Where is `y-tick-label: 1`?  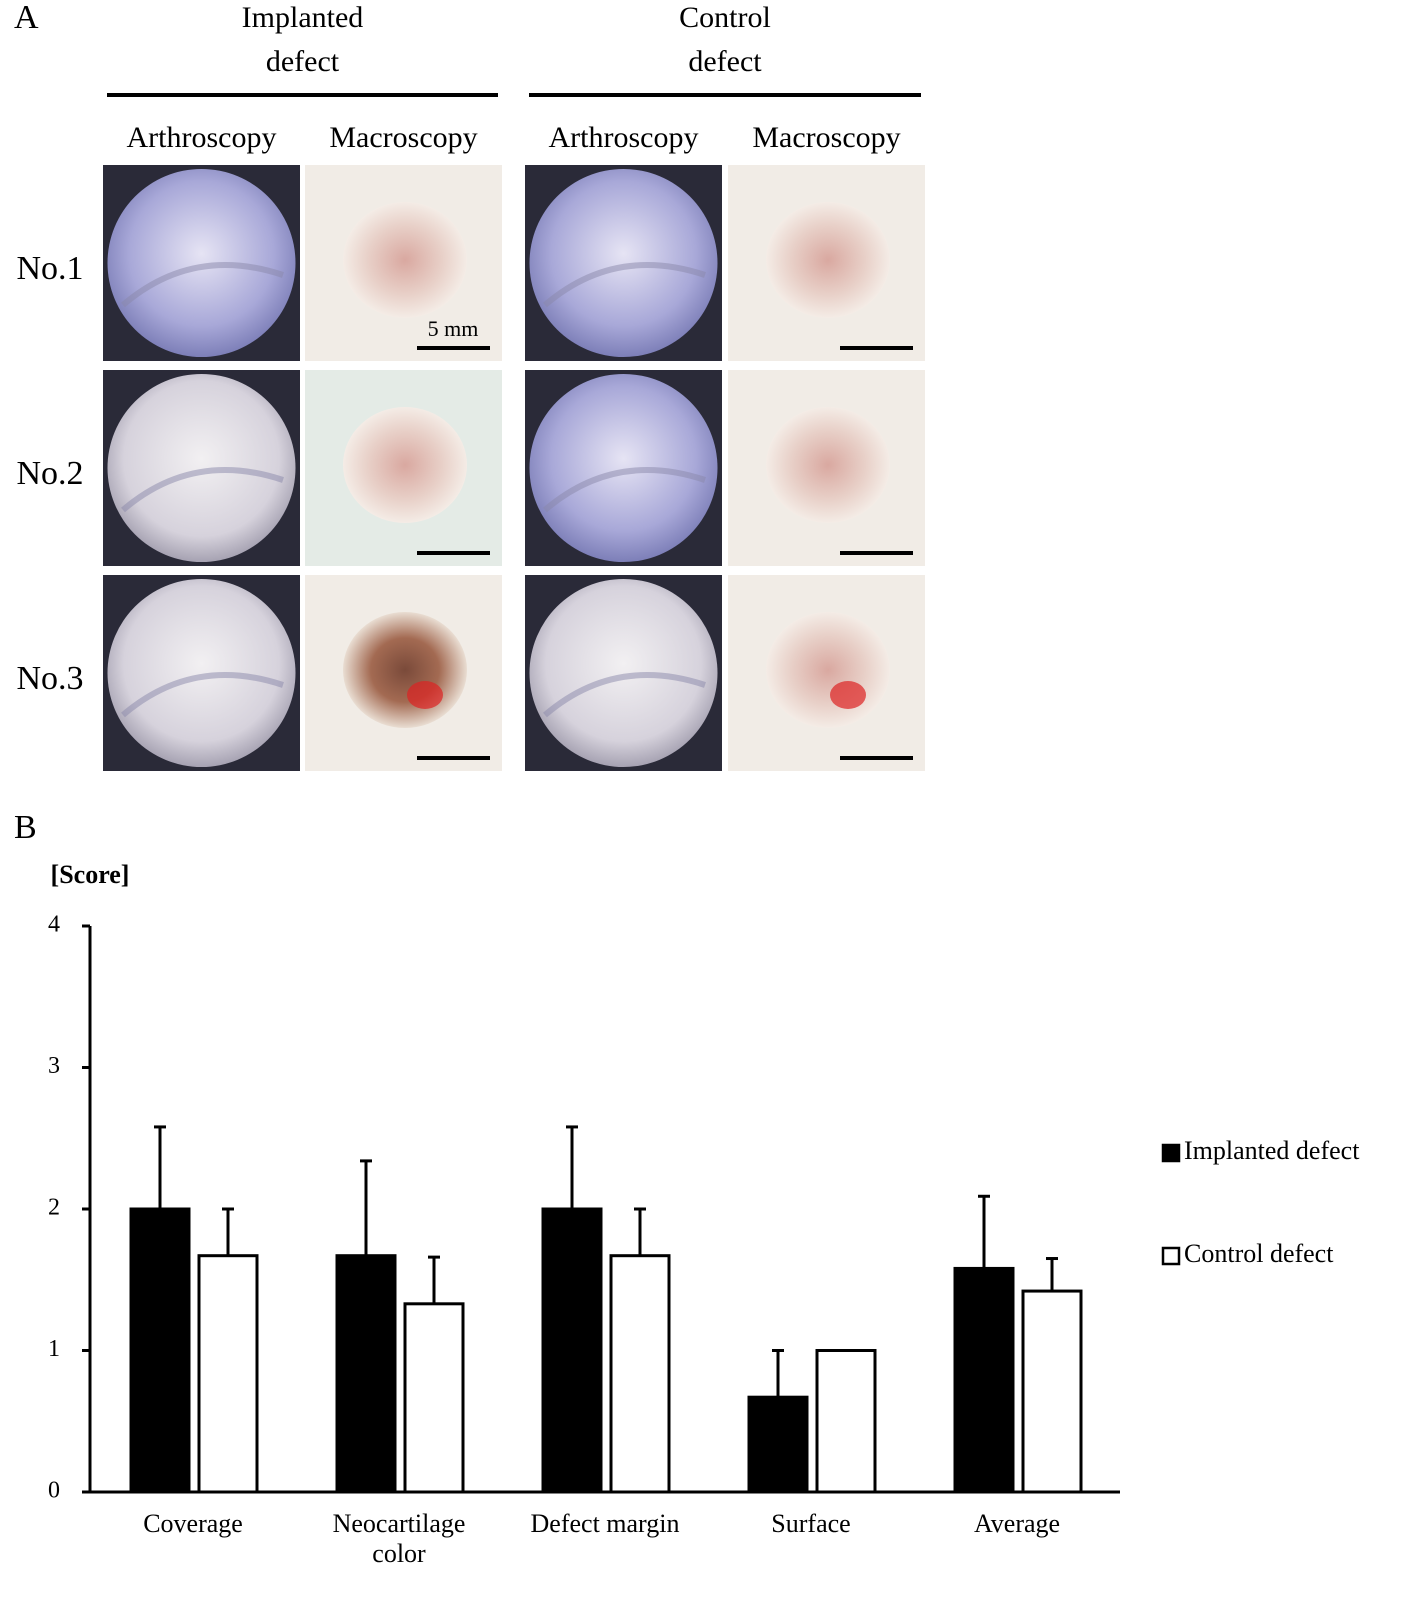 y-tick-label: 1 is located at coordinates (54, 1349).